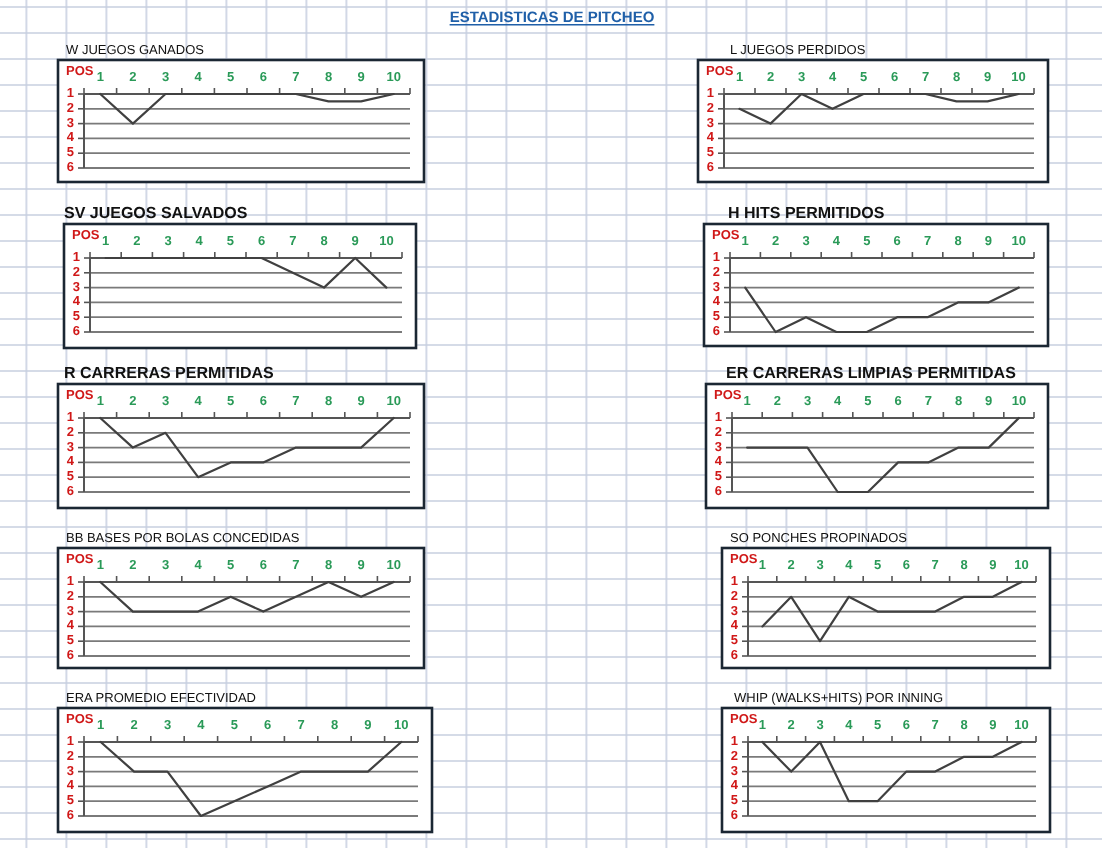 The image size is (1102, 848). I want to click on chart-title: R CARRERAS PERMITIDAS, so click(170, 373).